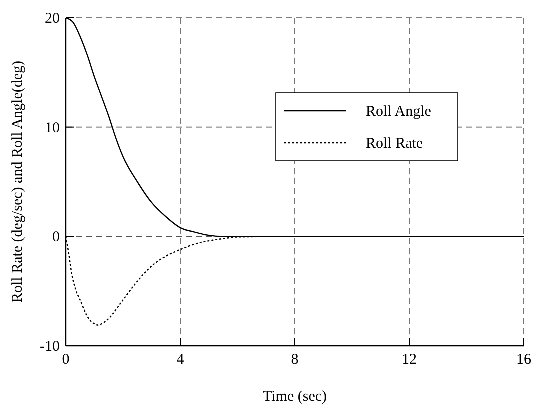 The height and width of the screenshot is (415, 560). Describe the element at coordinates (395, 144) in the screenshot. I see `legend-label: Roll Rate` at that location.